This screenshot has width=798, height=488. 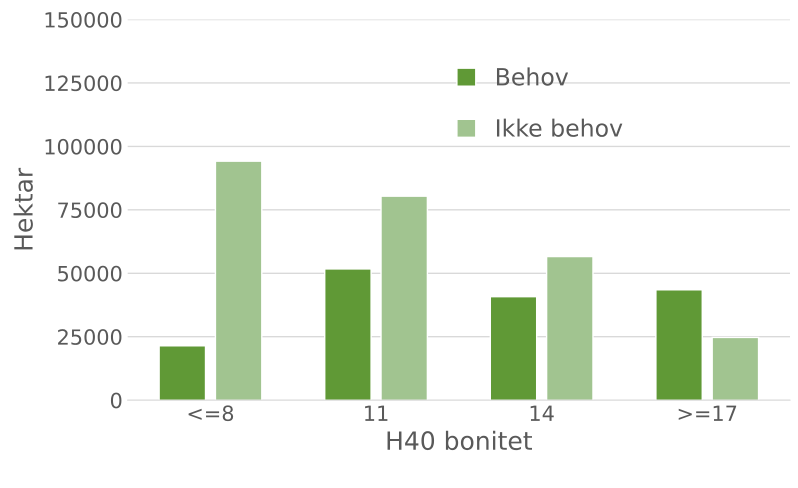 What do you see at coordinates (90, 210) in the screenshot?
I see `y-tick-label: 75000` at bounding box center [90, 210].